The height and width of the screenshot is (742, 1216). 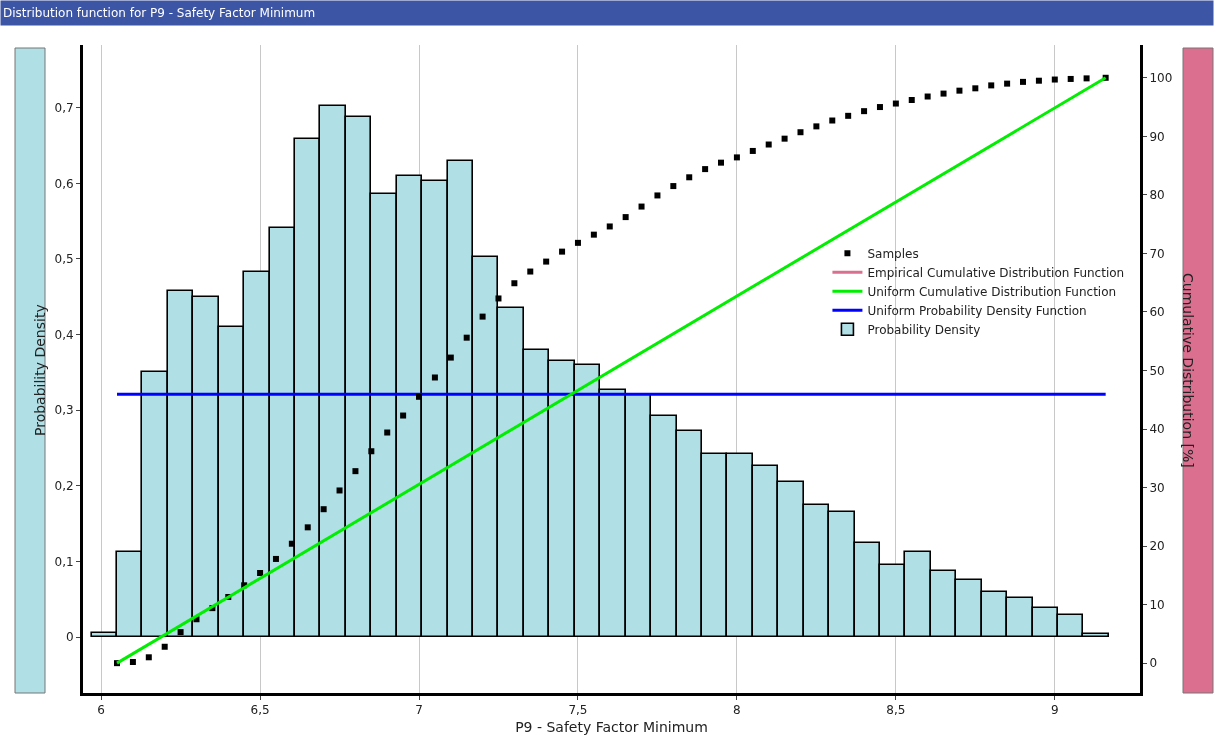 I want to click on chart-title: Distribution function for P9 - Safety Factor Minimum, so click(x=159, y=13).